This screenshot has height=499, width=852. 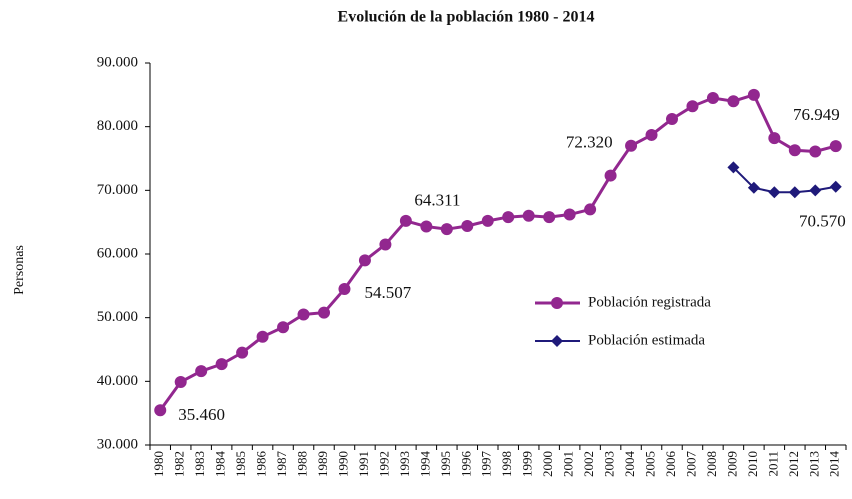 I want to click on y-tick-label: 60.000, so click(x=117, y=253).